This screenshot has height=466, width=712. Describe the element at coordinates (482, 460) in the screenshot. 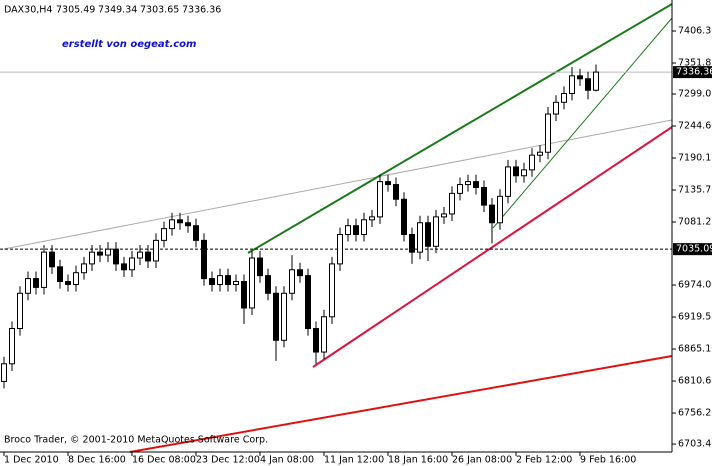

I see `x-tick-label: 26 Jan 08:00` at that location.